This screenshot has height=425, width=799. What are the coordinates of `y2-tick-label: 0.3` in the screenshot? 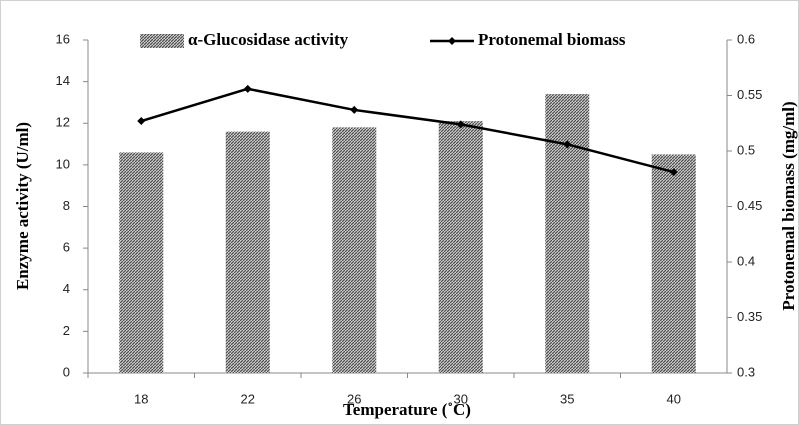 It's located at (746, 371).